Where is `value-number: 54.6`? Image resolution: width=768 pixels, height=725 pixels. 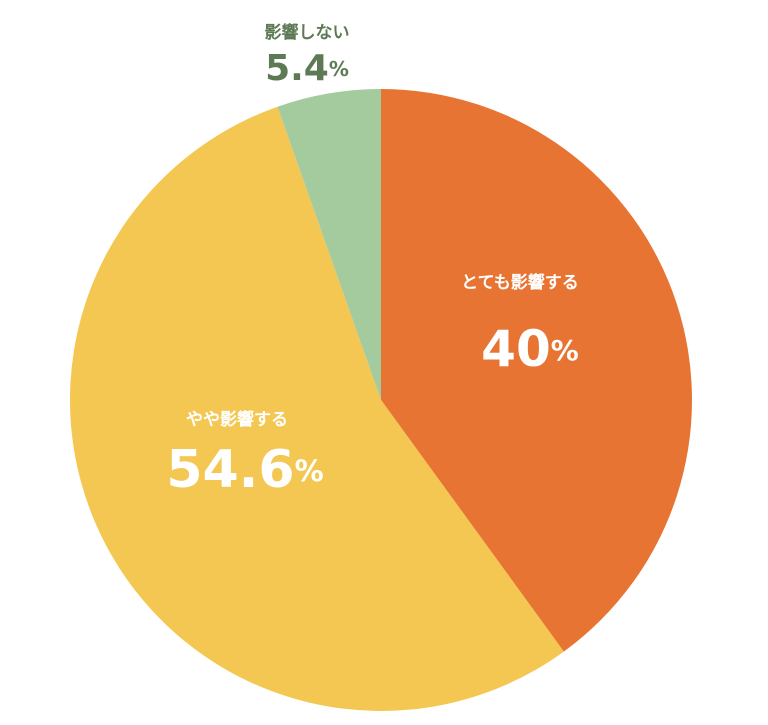
value-number: 54.6 is located at coordinates (230, 470).